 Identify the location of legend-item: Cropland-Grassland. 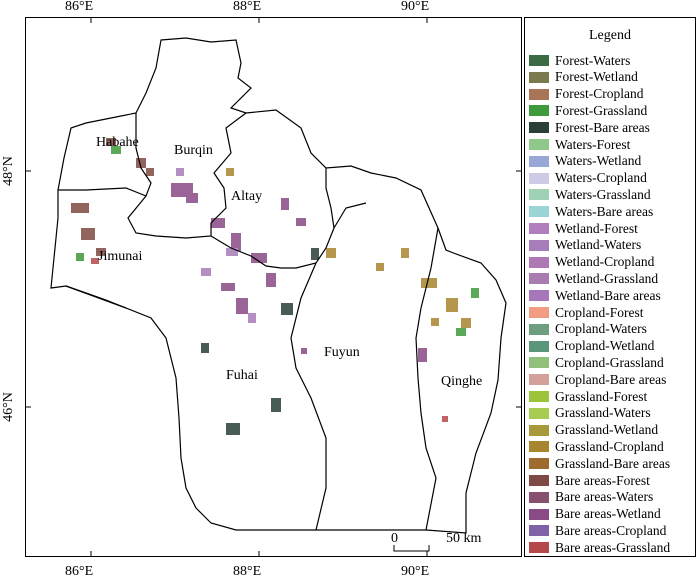
(596, 362).